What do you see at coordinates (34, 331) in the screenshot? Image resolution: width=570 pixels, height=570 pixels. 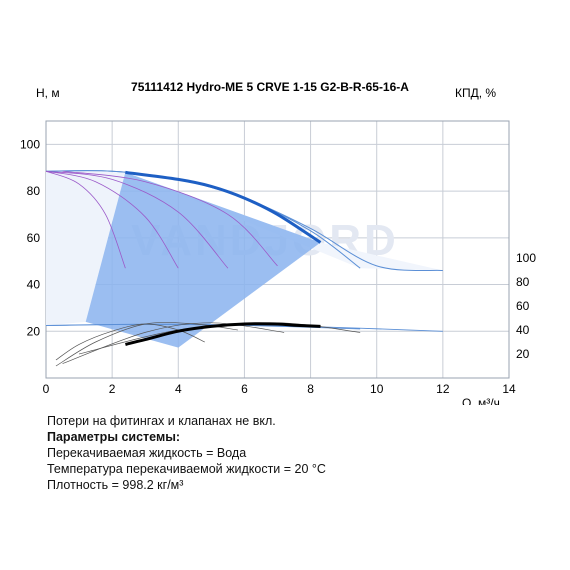 I see `y-left-tick-label: 20` at bounding box center [34, 331].